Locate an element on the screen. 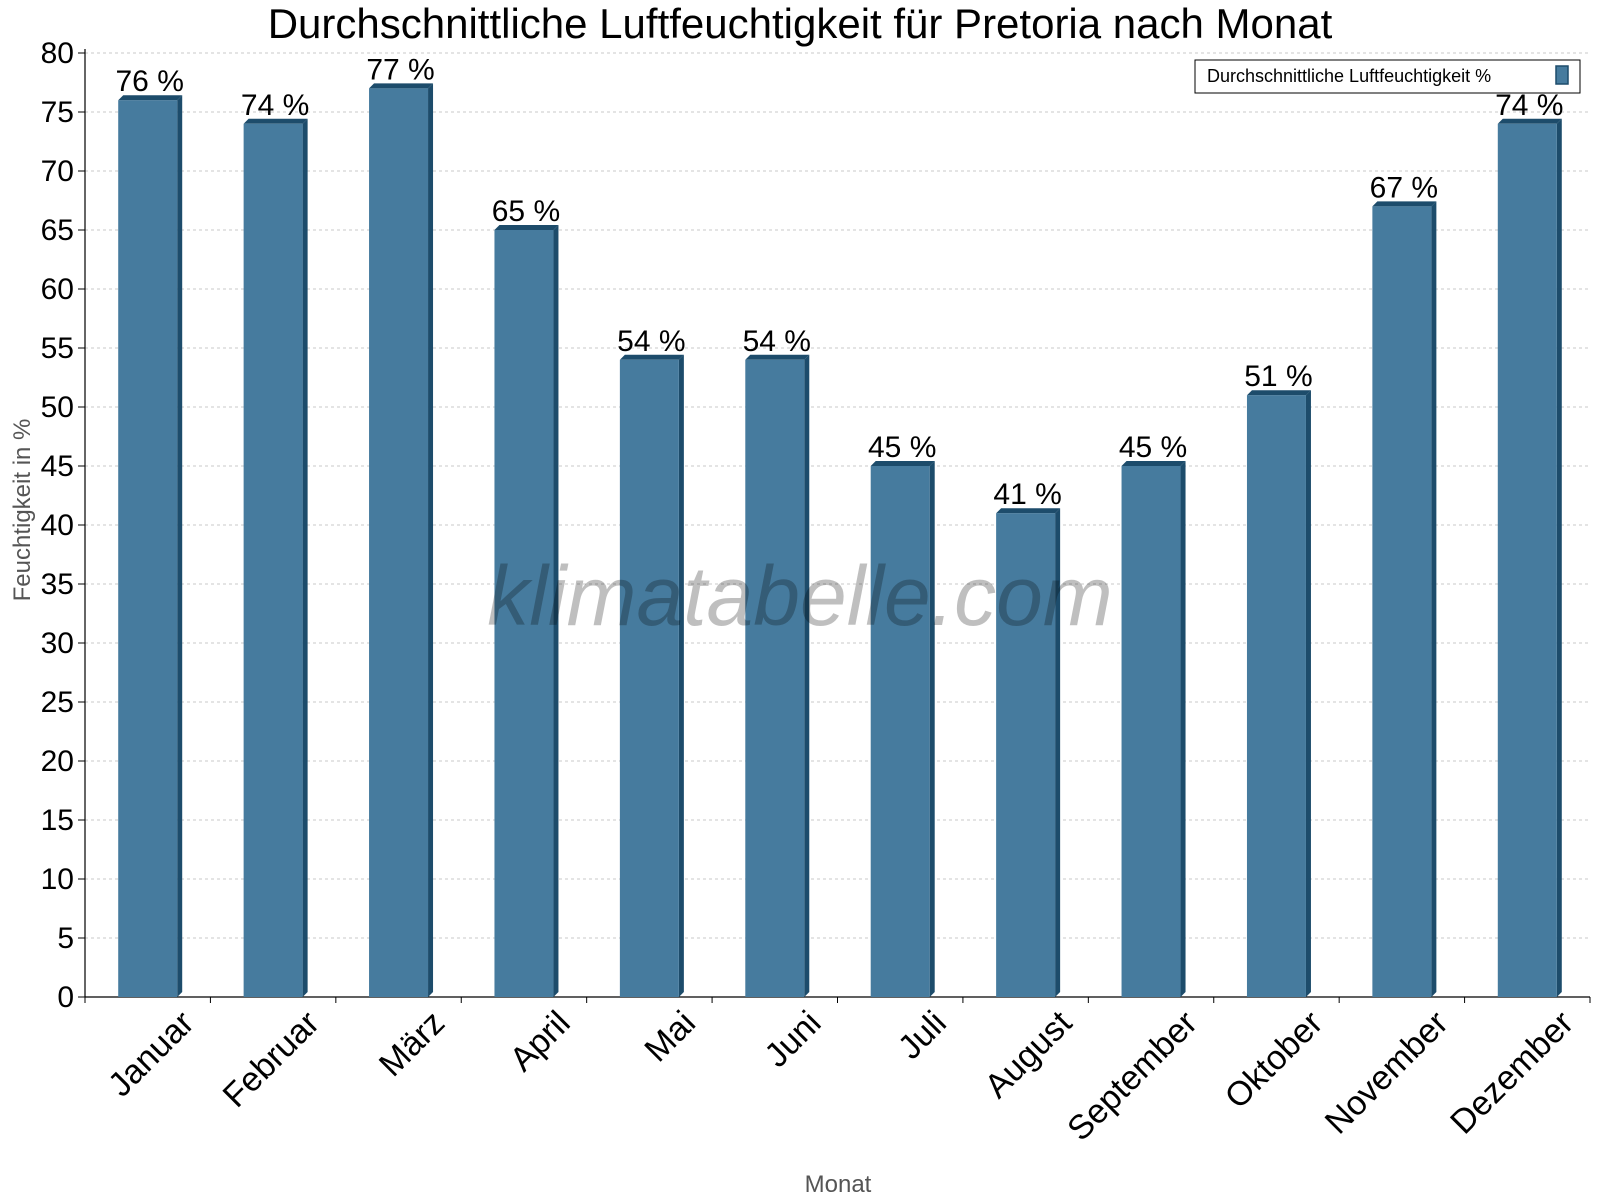 The height and width of the screenshot is (1200, 1600). value-label: 67 % is located at coordinates (1404, 187).